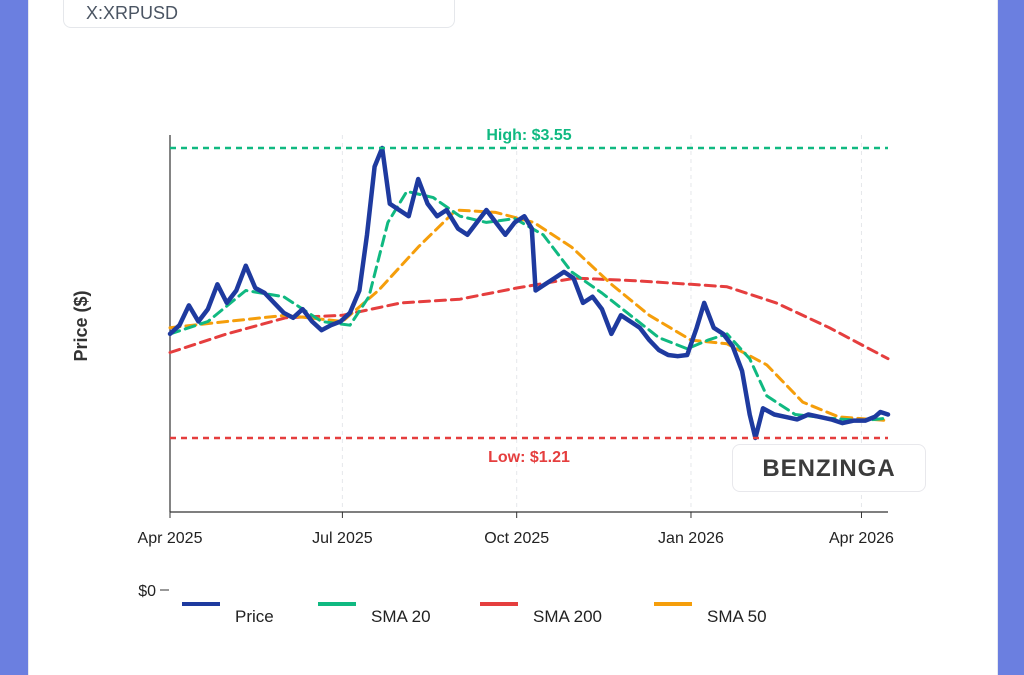 The height and width of the screenshot is (675, 1024). Describe the element at coordinates (401, 616) in the screenshot. I see `legend-label-sma-20: SMA 20` at that location.